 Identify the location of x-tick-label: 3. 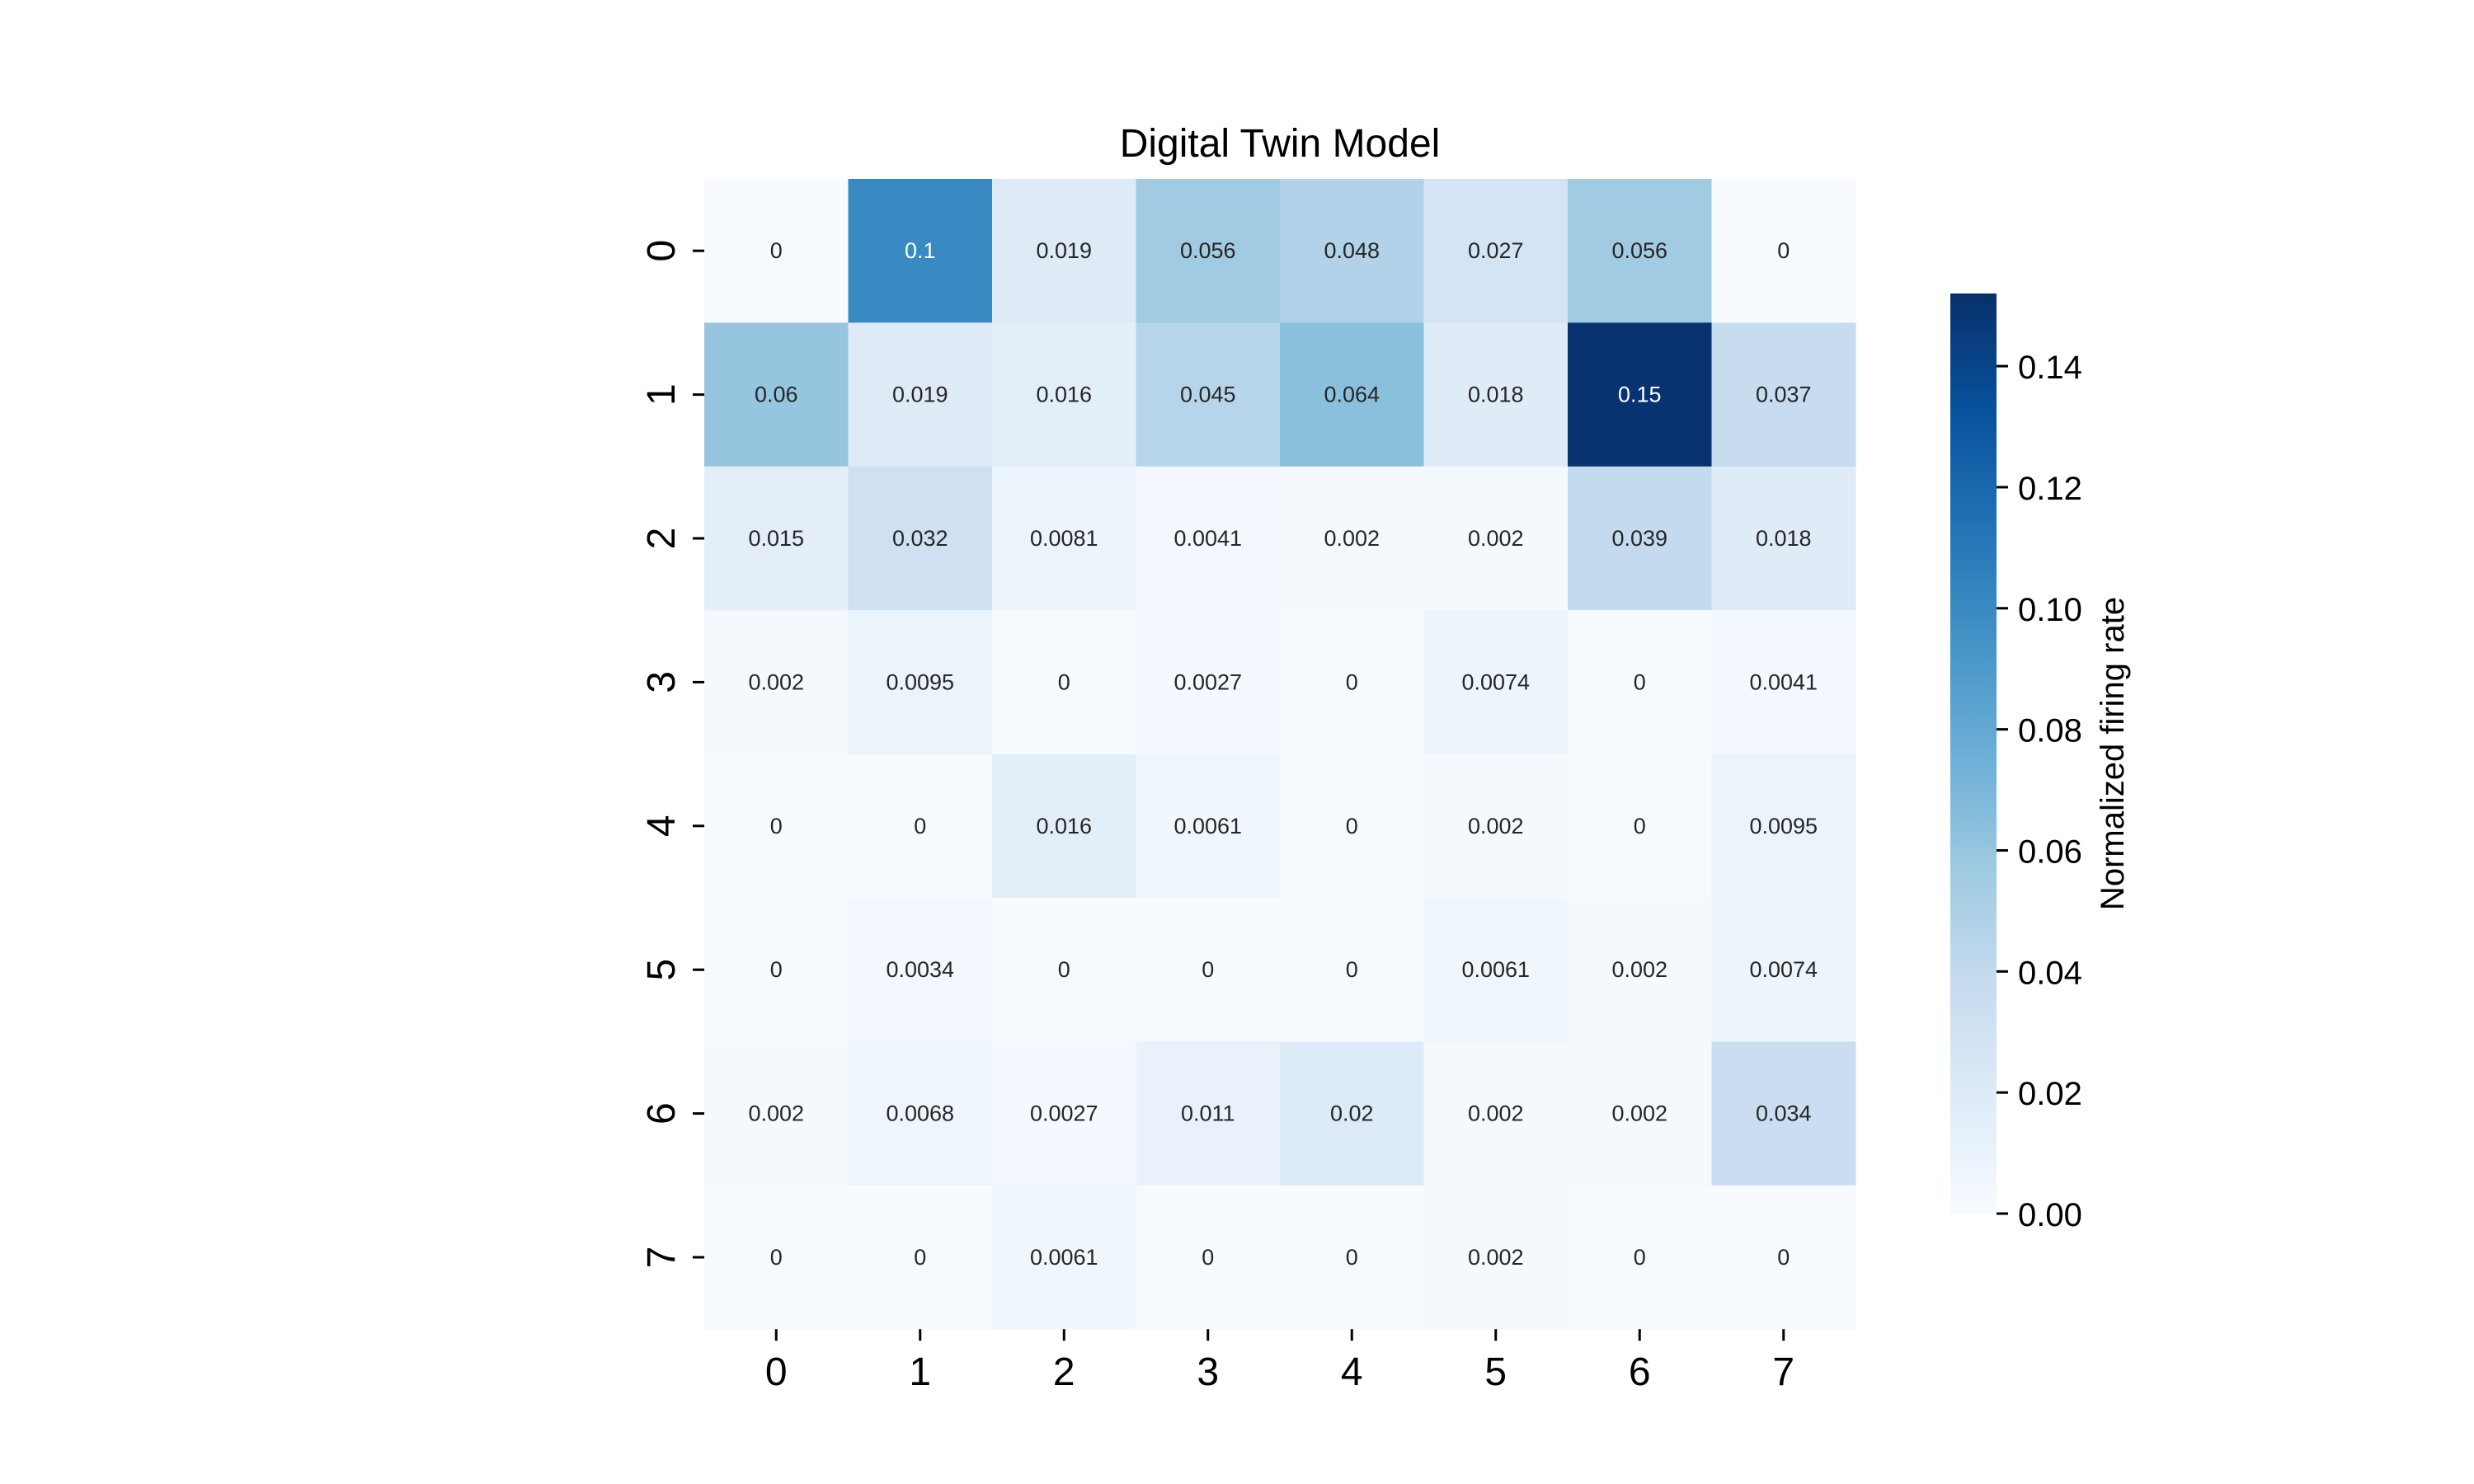
(1208, 1372).